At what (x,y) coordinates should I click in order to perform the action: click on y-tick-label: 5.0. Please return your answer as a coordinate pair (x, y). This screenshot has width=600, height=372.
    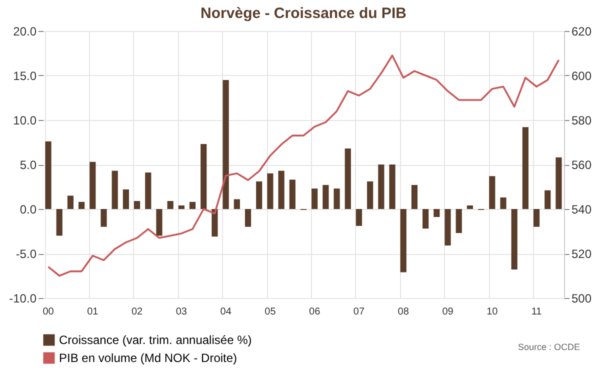
    Looking at the image, I should click on (28, 165).